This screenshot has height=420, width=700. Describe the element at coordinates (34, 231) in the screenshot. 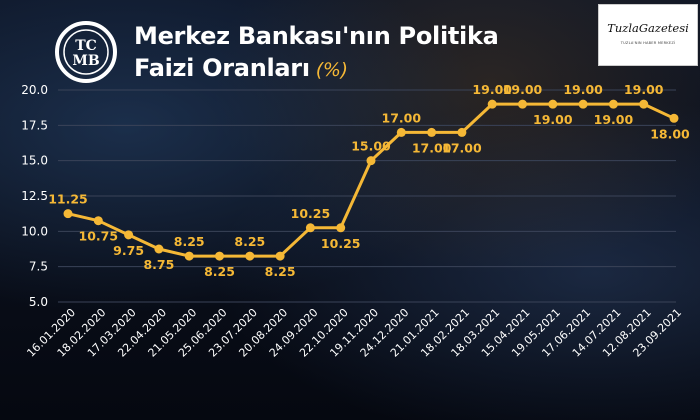

I see `y-tick-label: 10.0` at that location.